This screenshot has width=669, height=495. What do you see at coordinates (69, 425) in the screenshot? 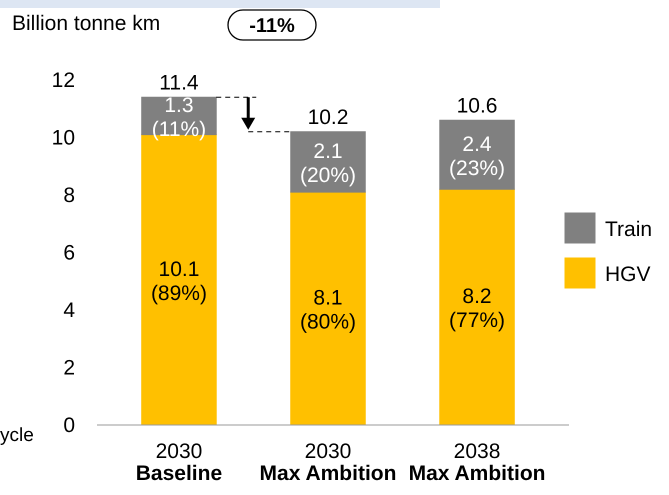
I see `y-tick-label: 0` at bounding box center [69, 425].